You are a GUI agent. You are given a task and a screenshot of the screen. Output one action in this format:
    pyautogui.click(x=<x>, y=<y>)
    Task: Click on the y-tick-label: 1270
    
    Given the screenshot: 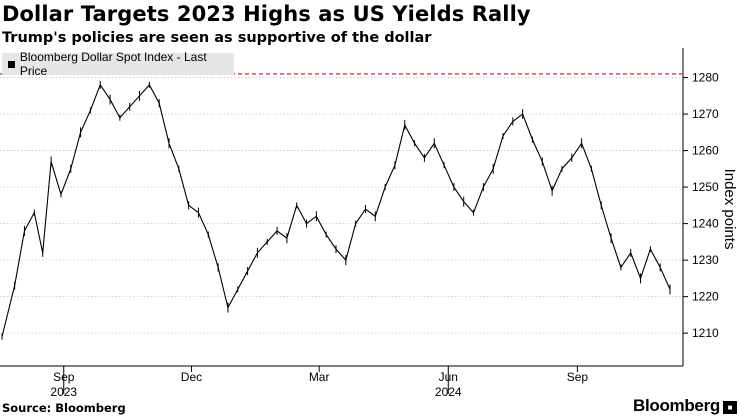 What is the action you would take?
    pyautogui.click(x=705, y=114)
    